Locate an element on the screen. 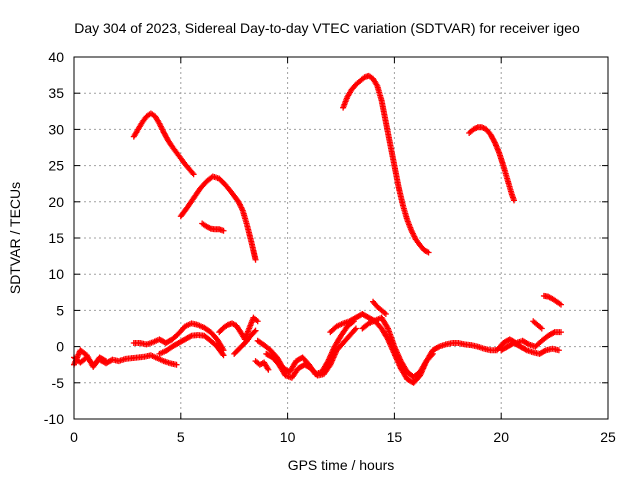 The width and height of the screenshot is (640, 480). y-axis-label: SDTVAR / TECUs is located at coordinates (15, 238).